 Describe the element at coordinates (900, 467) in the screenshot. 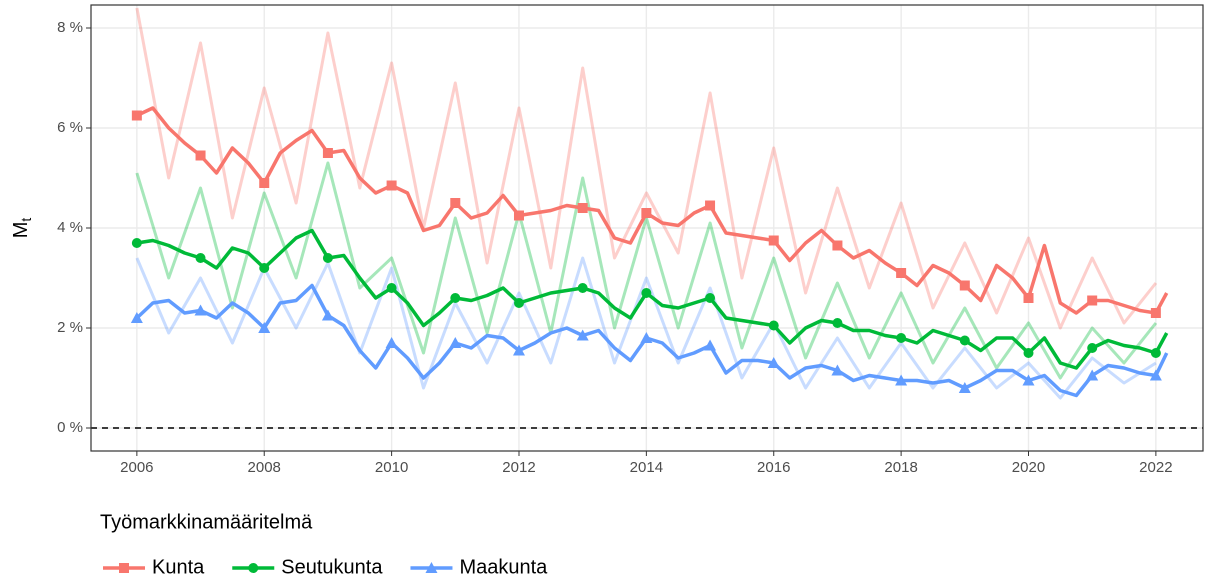

I see `x-tick-label: 2018` at that location.